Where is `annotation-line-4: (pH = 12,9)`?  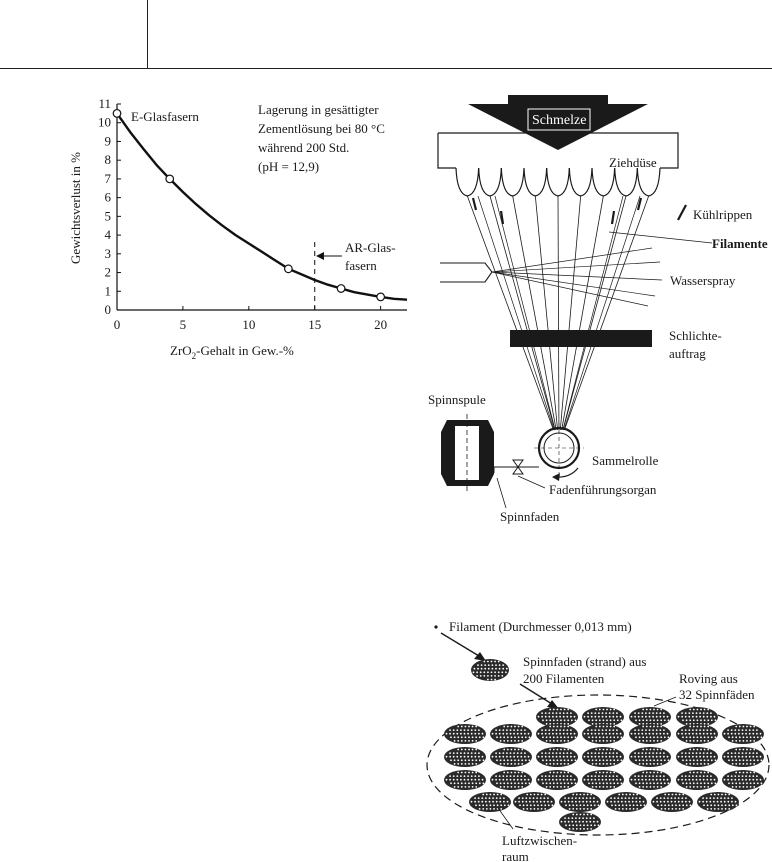 annotation-line-4: (pH = 12,9) is located at coordinates (288, 166).